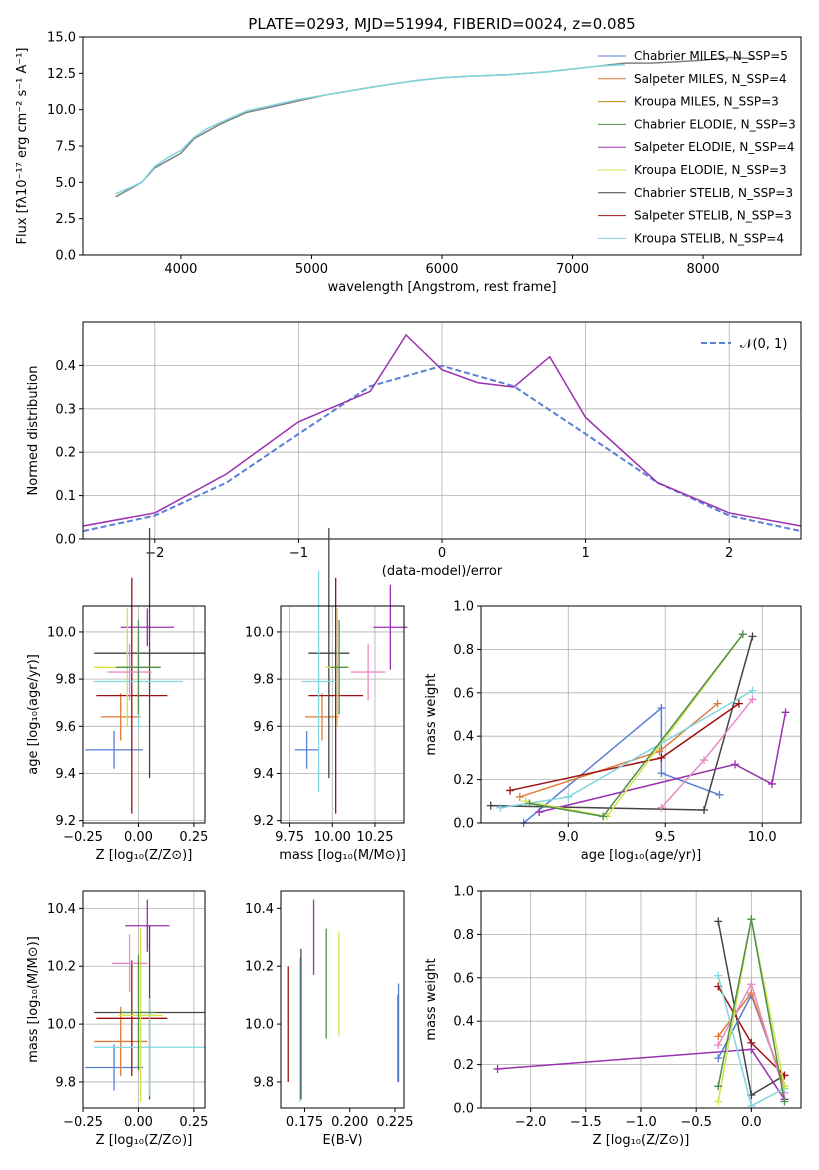 The image size is (819, 1170). I want to click on x-tick-label: 10.0, so click(762, 837).